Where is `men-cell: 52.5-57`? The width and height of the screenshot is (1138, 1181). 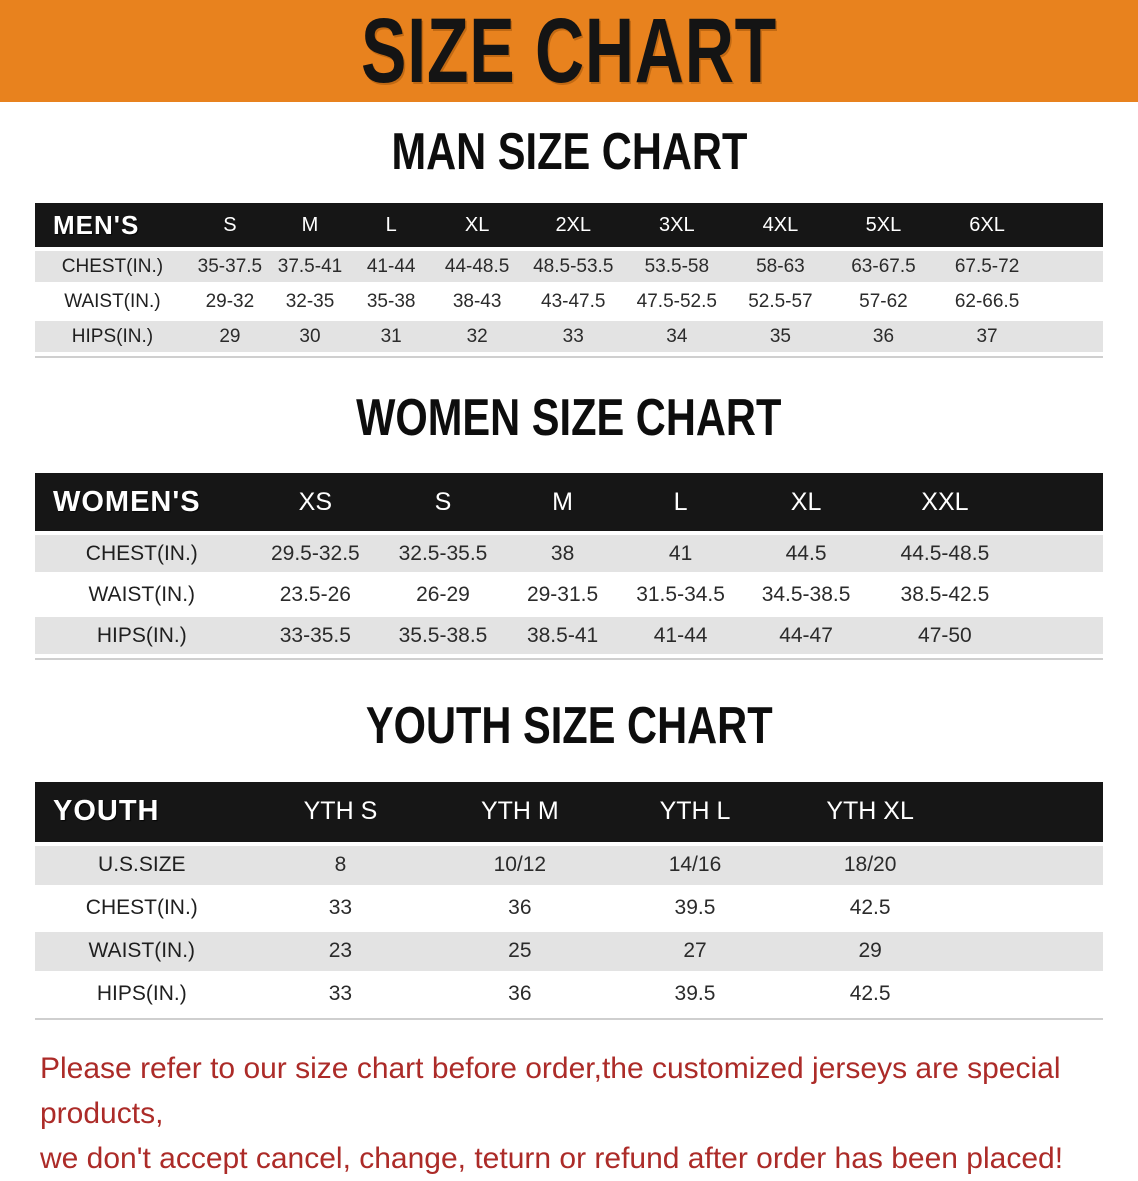
men-cell: 52.5-57 is located at coordinates (780, 301).